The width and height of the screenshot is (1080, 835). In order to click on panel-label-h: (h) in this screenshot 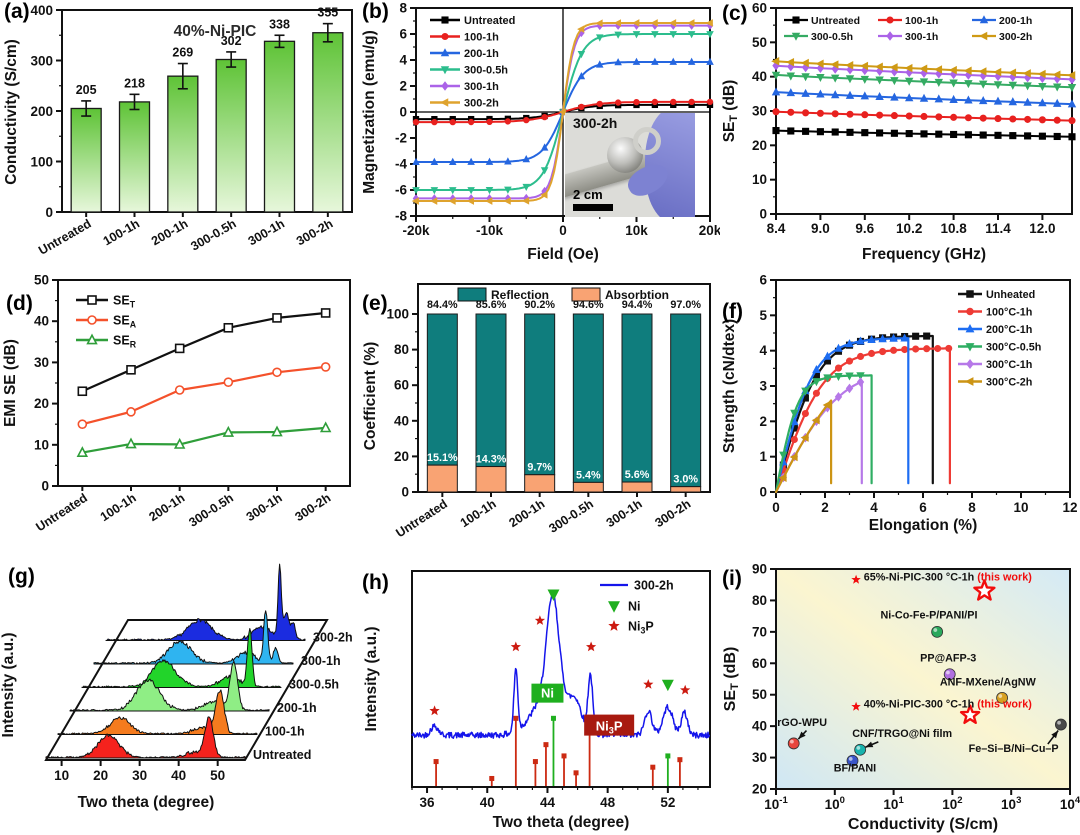, I will do `click(375, 582)`.